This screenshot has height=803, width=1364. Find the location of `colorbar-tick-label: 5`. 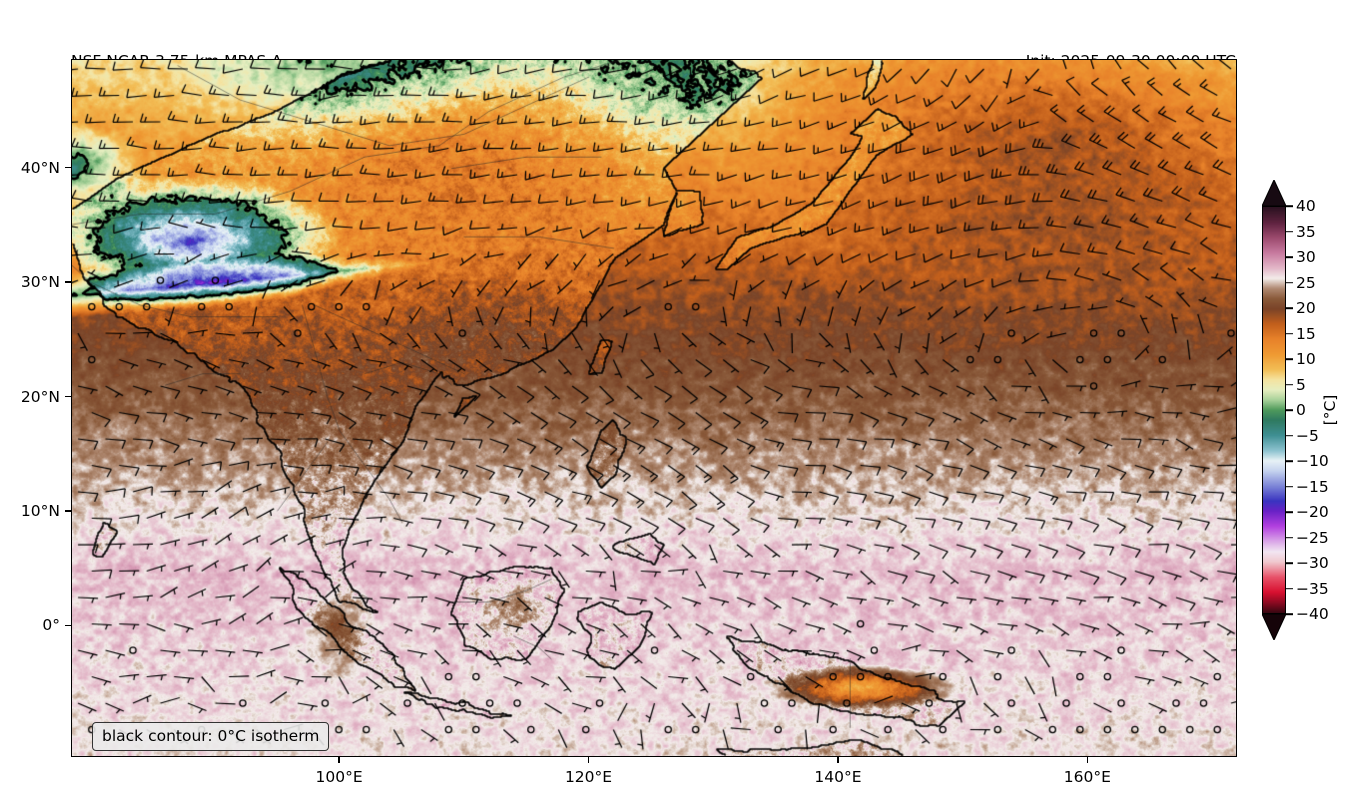

colorbar-tick-label: 5 is located at coordinates (1301, 384).